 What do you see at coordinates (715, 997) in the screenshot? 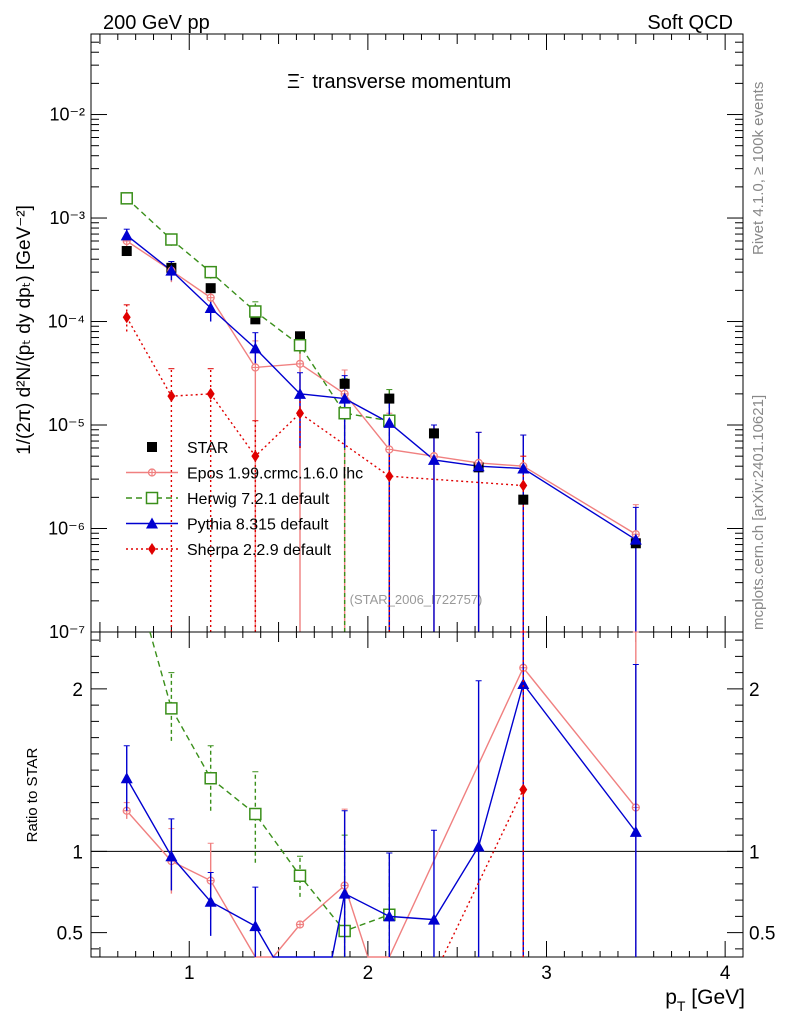
I see `x-label-unit: [GeV]` at bounding box center [715, 997].